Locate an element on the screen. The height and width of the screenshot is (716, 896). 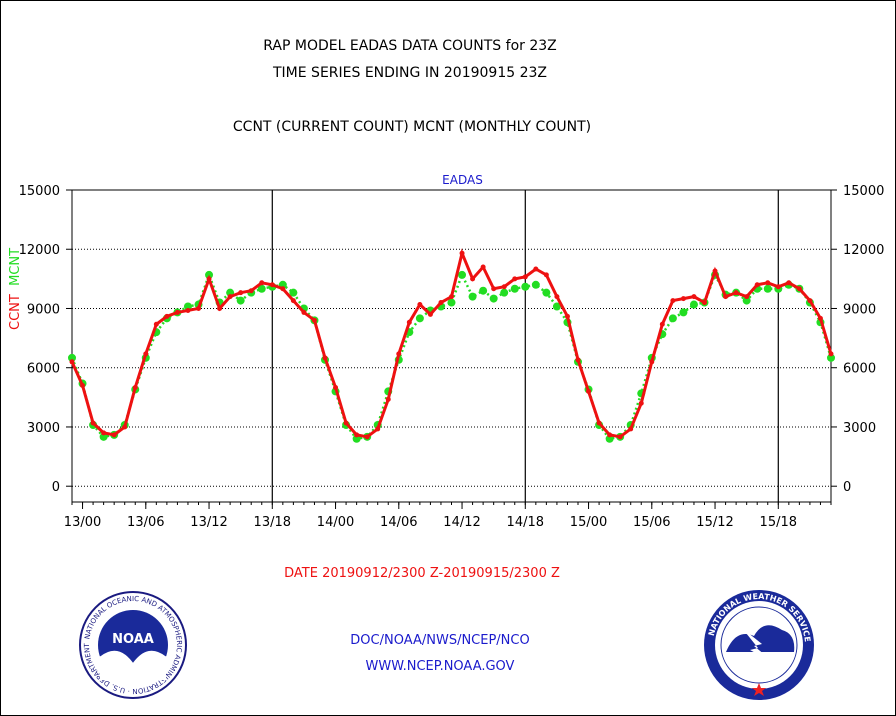
y-tick-label-left: 12000 is located at coordinates (39, 250).